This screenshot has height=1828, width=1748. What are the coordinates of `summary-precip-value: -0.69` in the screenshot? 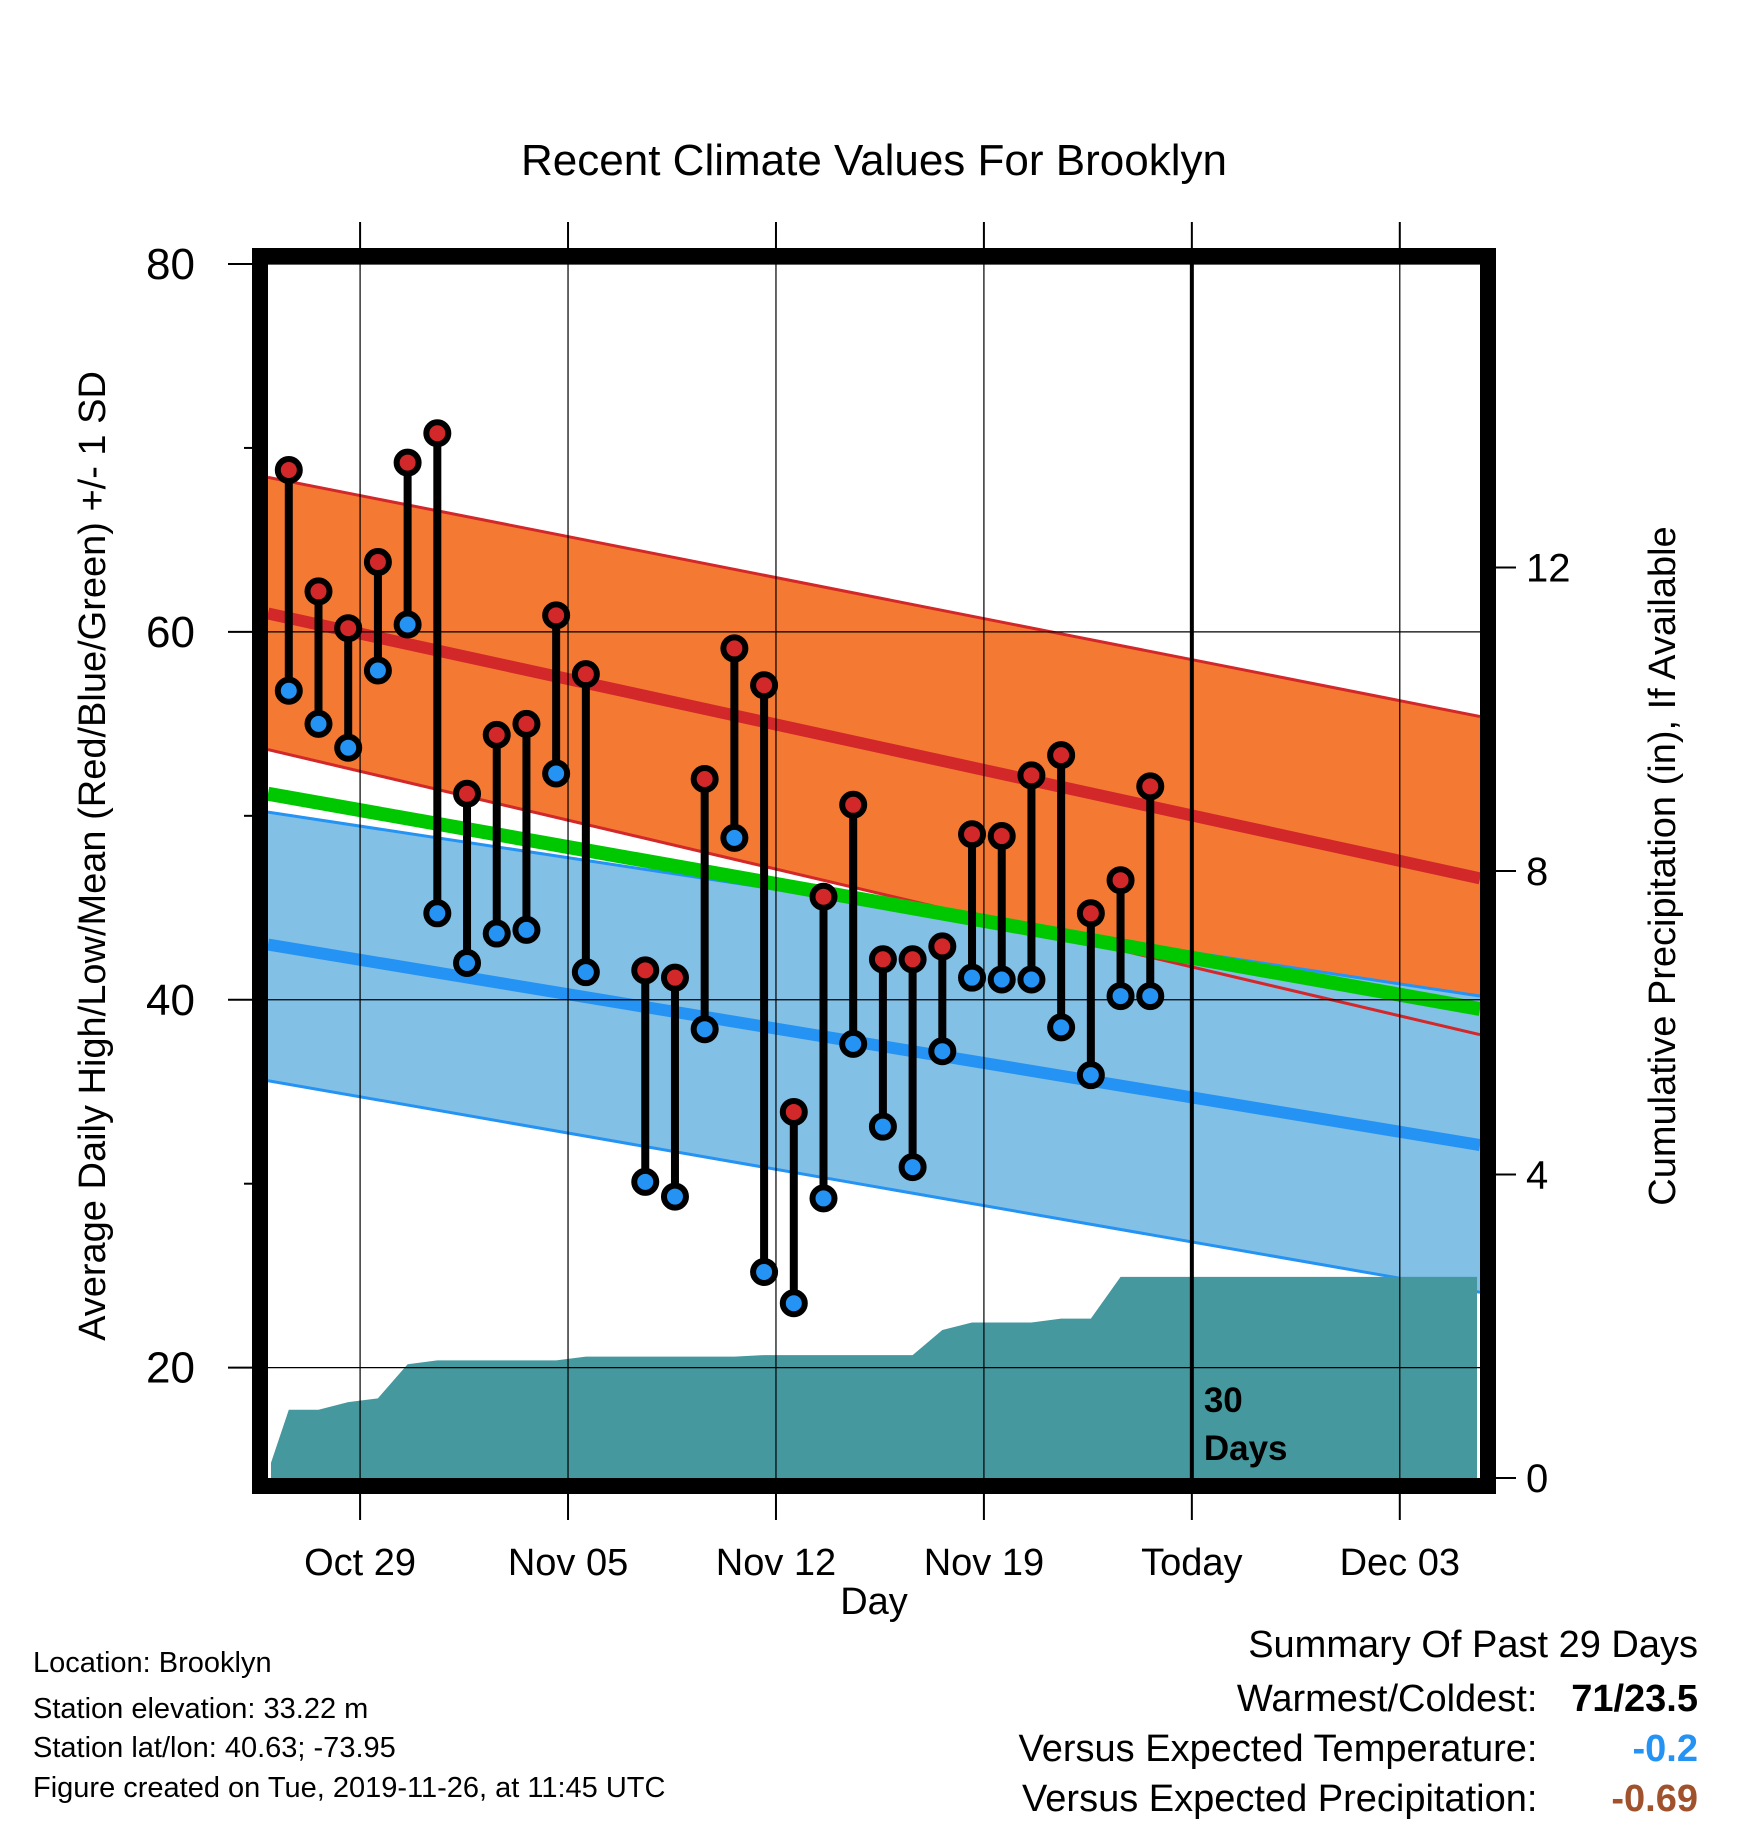 It's located at (1654, 1799).